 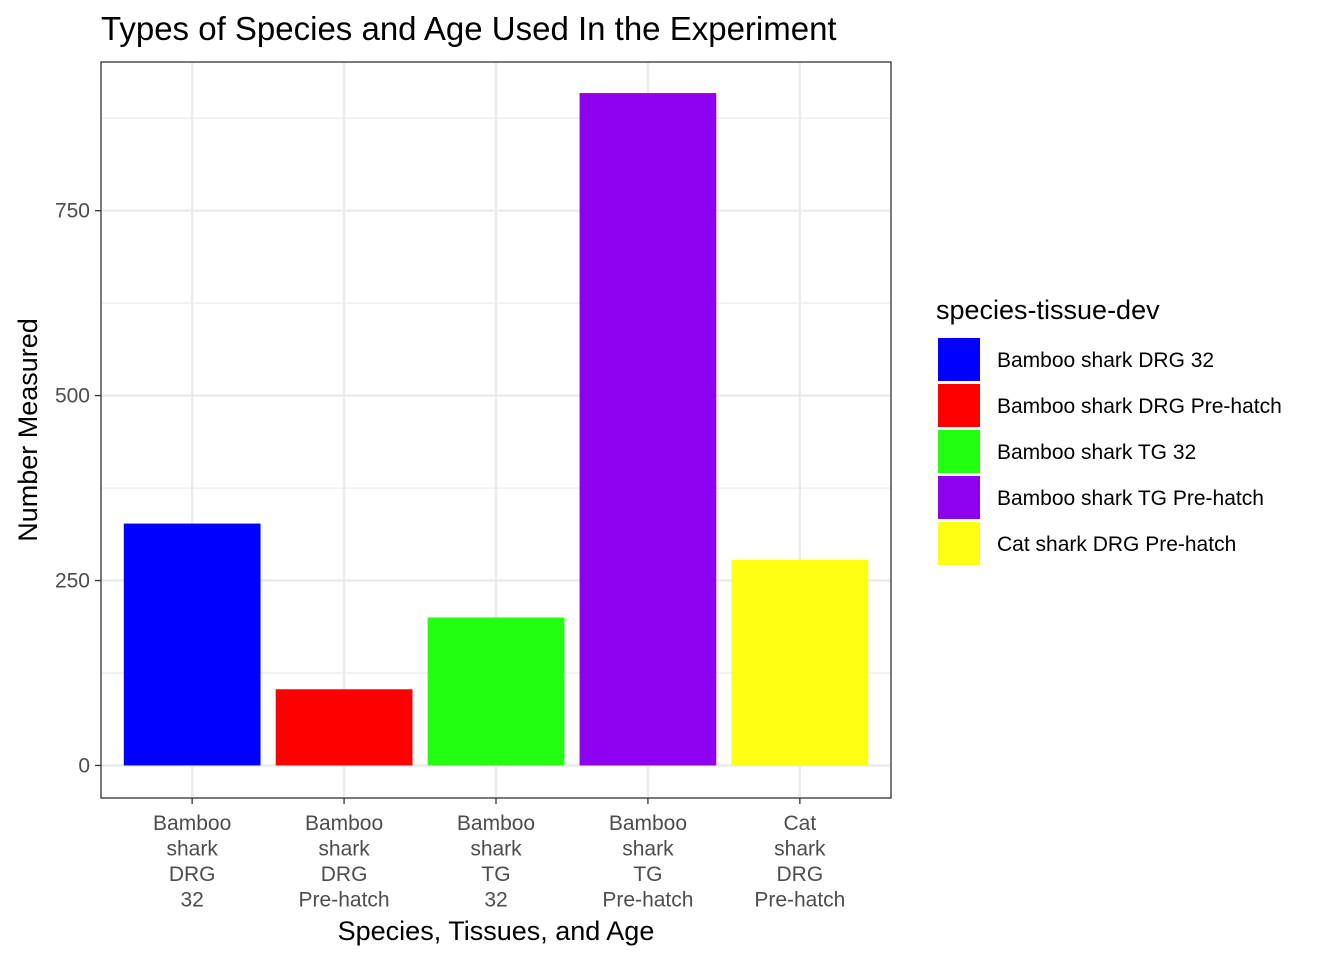 What do you see at coordinates (1116, 544) in the screenshot?
I see `legend-label: Cat shark DRG Pre-hatch` at bounding box center [1116, 544].